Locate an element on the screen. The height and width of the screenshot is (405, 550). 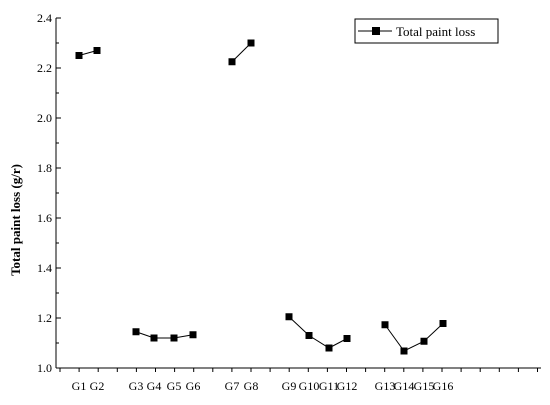
y-axis-ticks: 1.0 1.2 1.4 1.6 1.8 2.0 2.2 2.4 is located at coordinates (49, 193).